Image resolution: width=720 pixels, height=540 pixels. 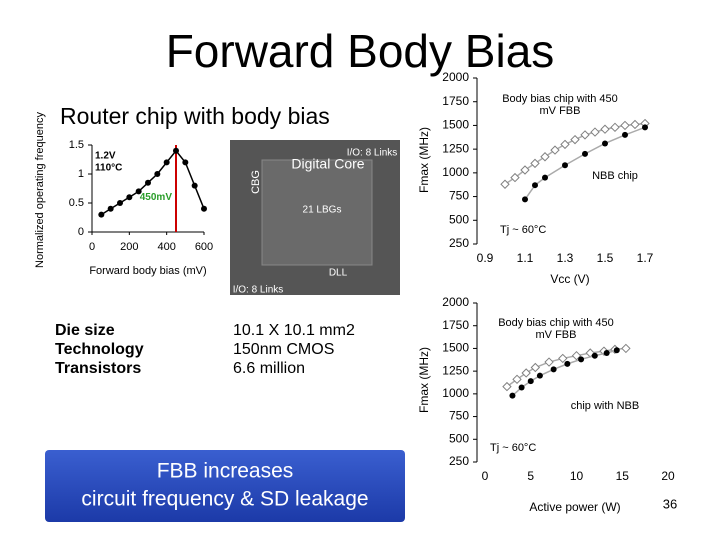 What do you see at coordinates (605, 406) in the screenshot?
I see `legend-entry: chip with NBB` at bounding box center [605, 406].